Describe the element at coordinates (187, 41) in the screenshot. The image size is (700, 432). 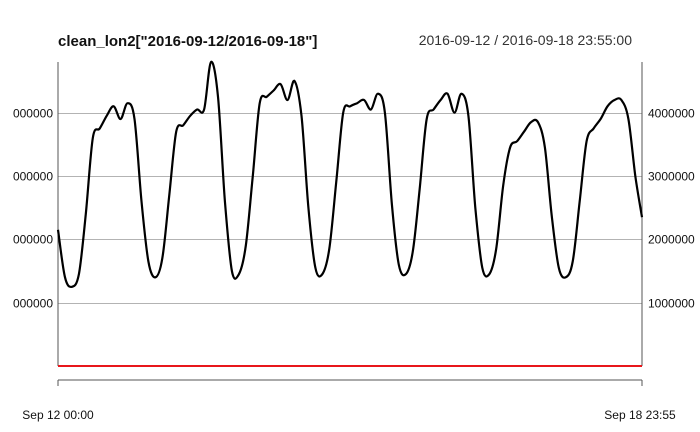
I see `chart-title: clean_lon2["2016-09-12/2016-09-18"]` at that location.